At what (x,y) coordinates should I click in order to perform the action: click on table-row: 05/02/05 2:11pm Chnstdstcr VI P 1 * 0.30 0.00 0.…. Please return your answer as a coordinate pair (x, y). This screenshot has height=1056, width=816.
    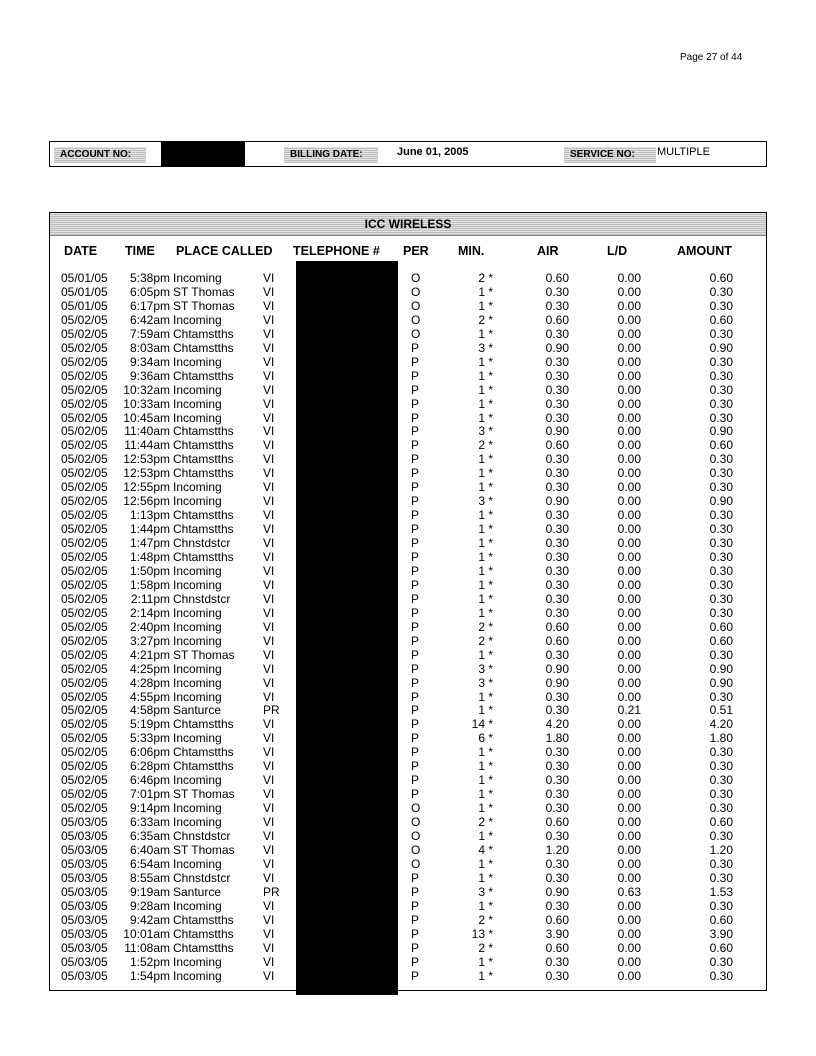
    Looking at the image, I should click on (408, 599).